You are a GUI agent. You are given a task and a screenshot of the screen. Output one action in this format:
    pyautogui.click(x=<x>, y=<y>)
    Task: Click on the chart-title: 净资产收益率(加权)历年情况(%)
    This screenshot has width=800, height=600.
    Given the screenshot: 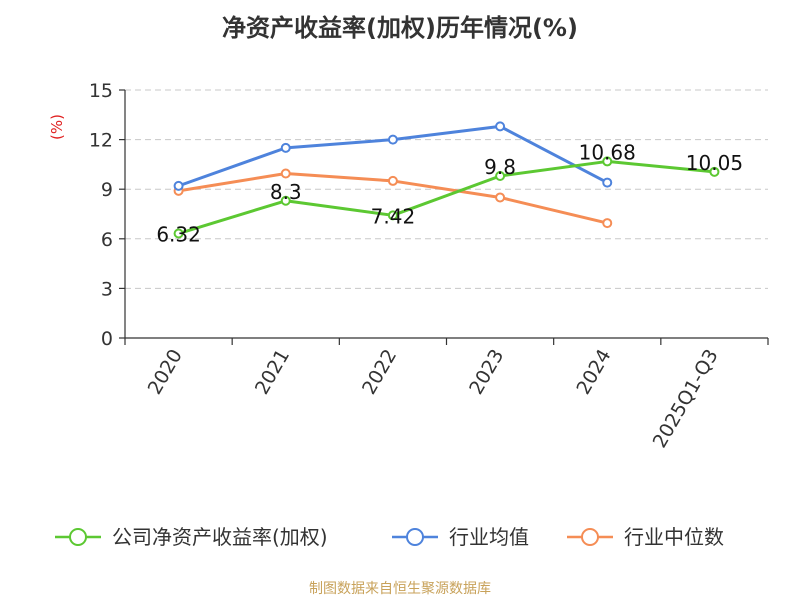 What is the action you would take?
    pyautogui.click(x=400, y=28)
    